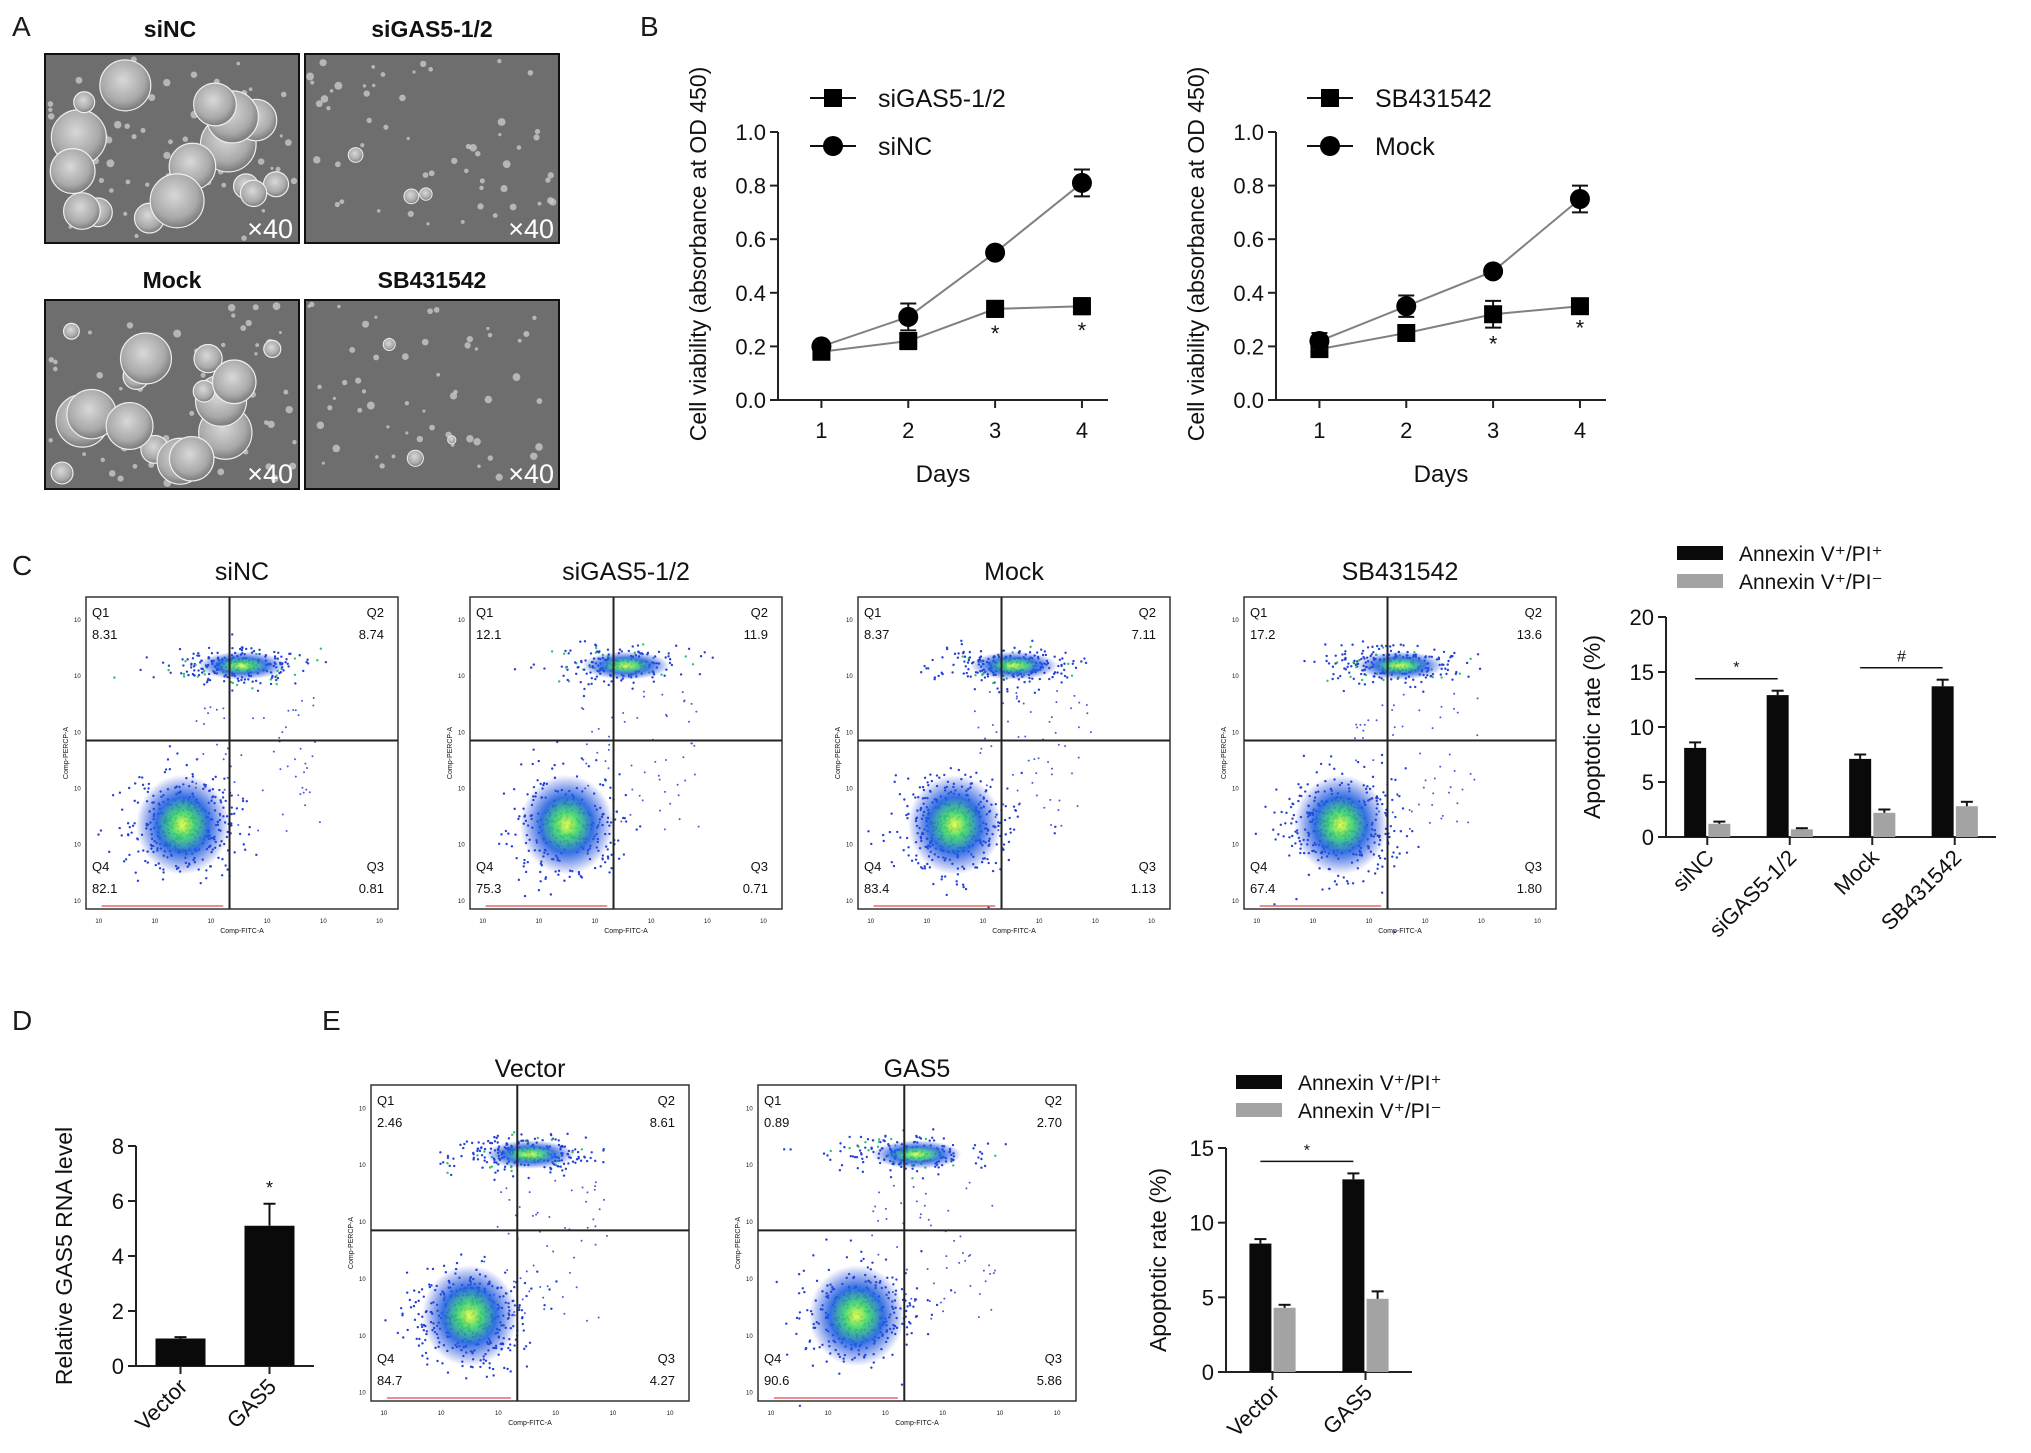 Image resolution: width=2031 pixels, height=1453 pixels. I want to click on y-tick-label: 0, so click(1648, 837).